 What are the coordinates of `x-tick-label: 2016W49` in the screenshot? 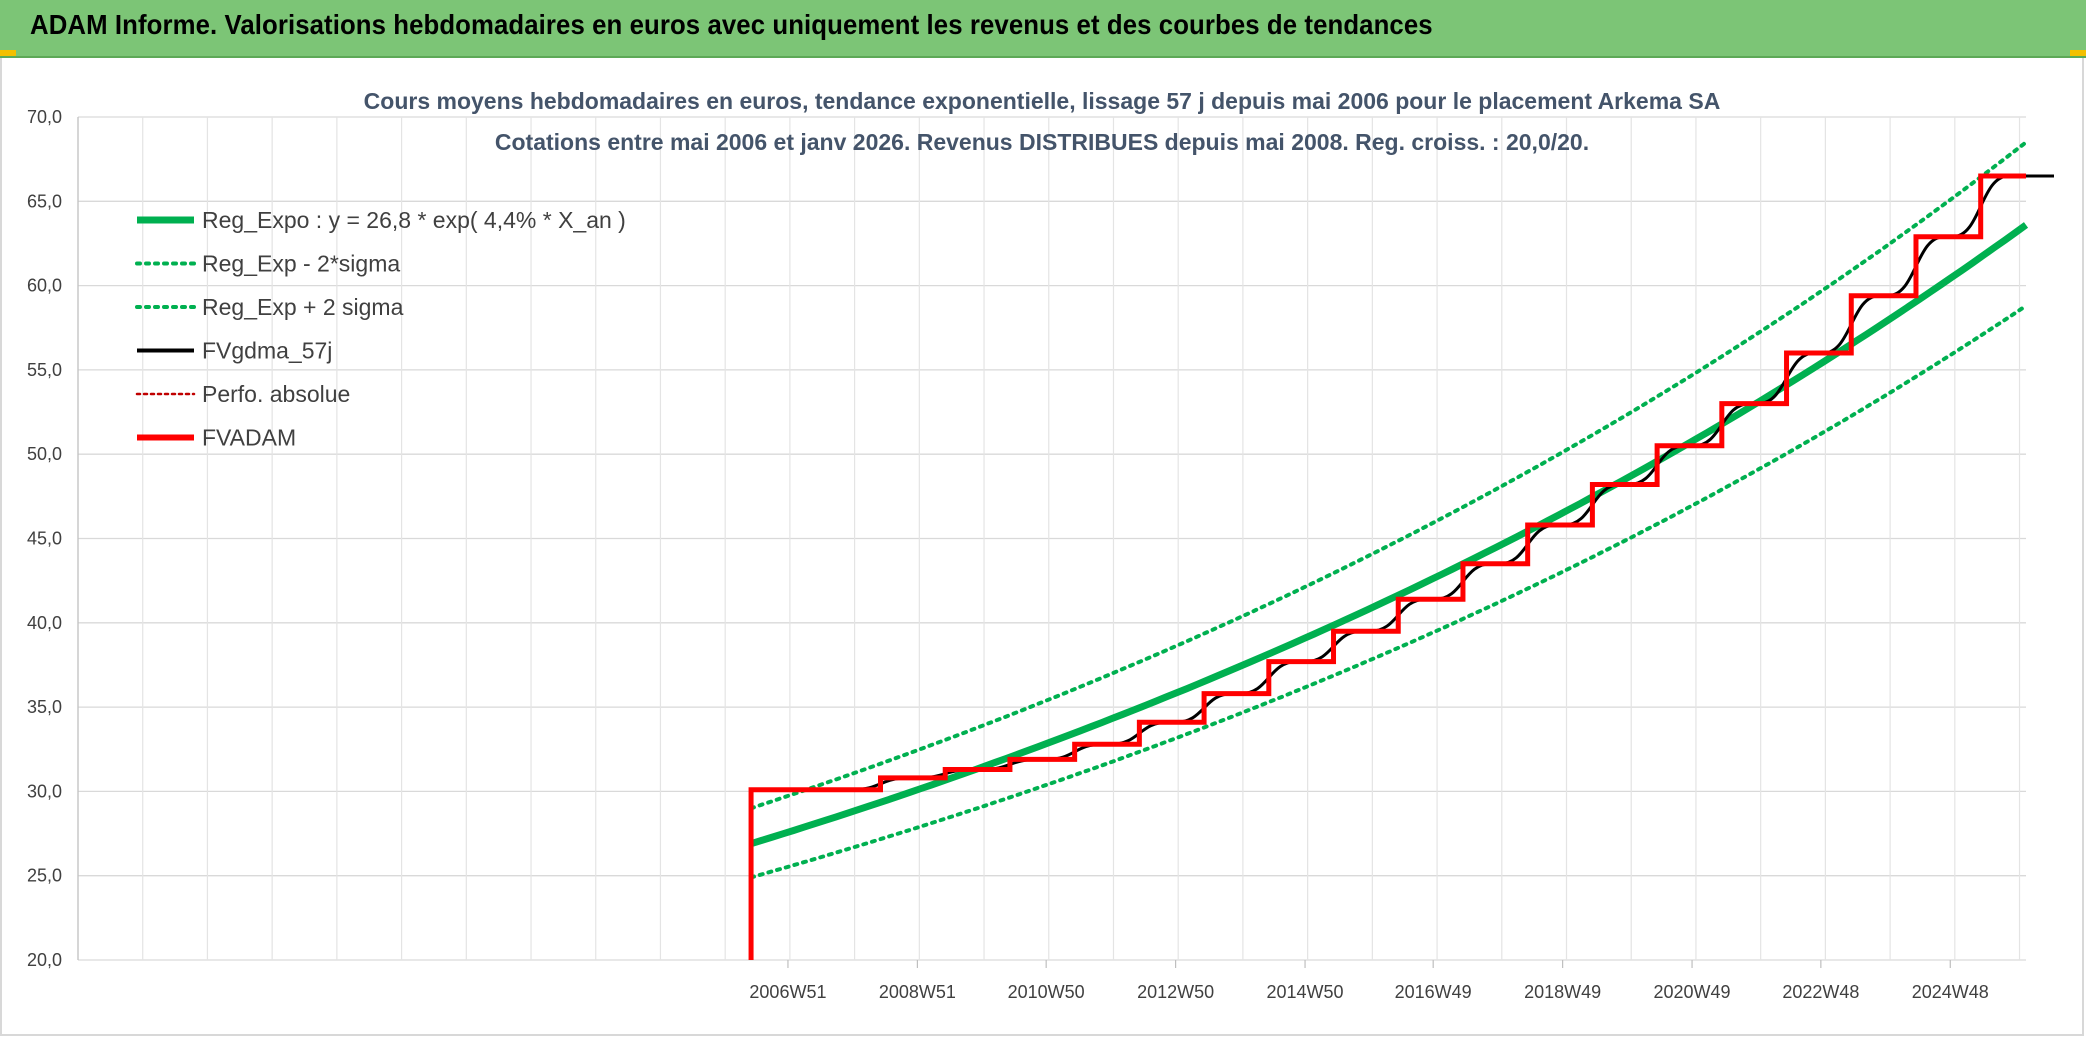 It's located at (1433, 992).